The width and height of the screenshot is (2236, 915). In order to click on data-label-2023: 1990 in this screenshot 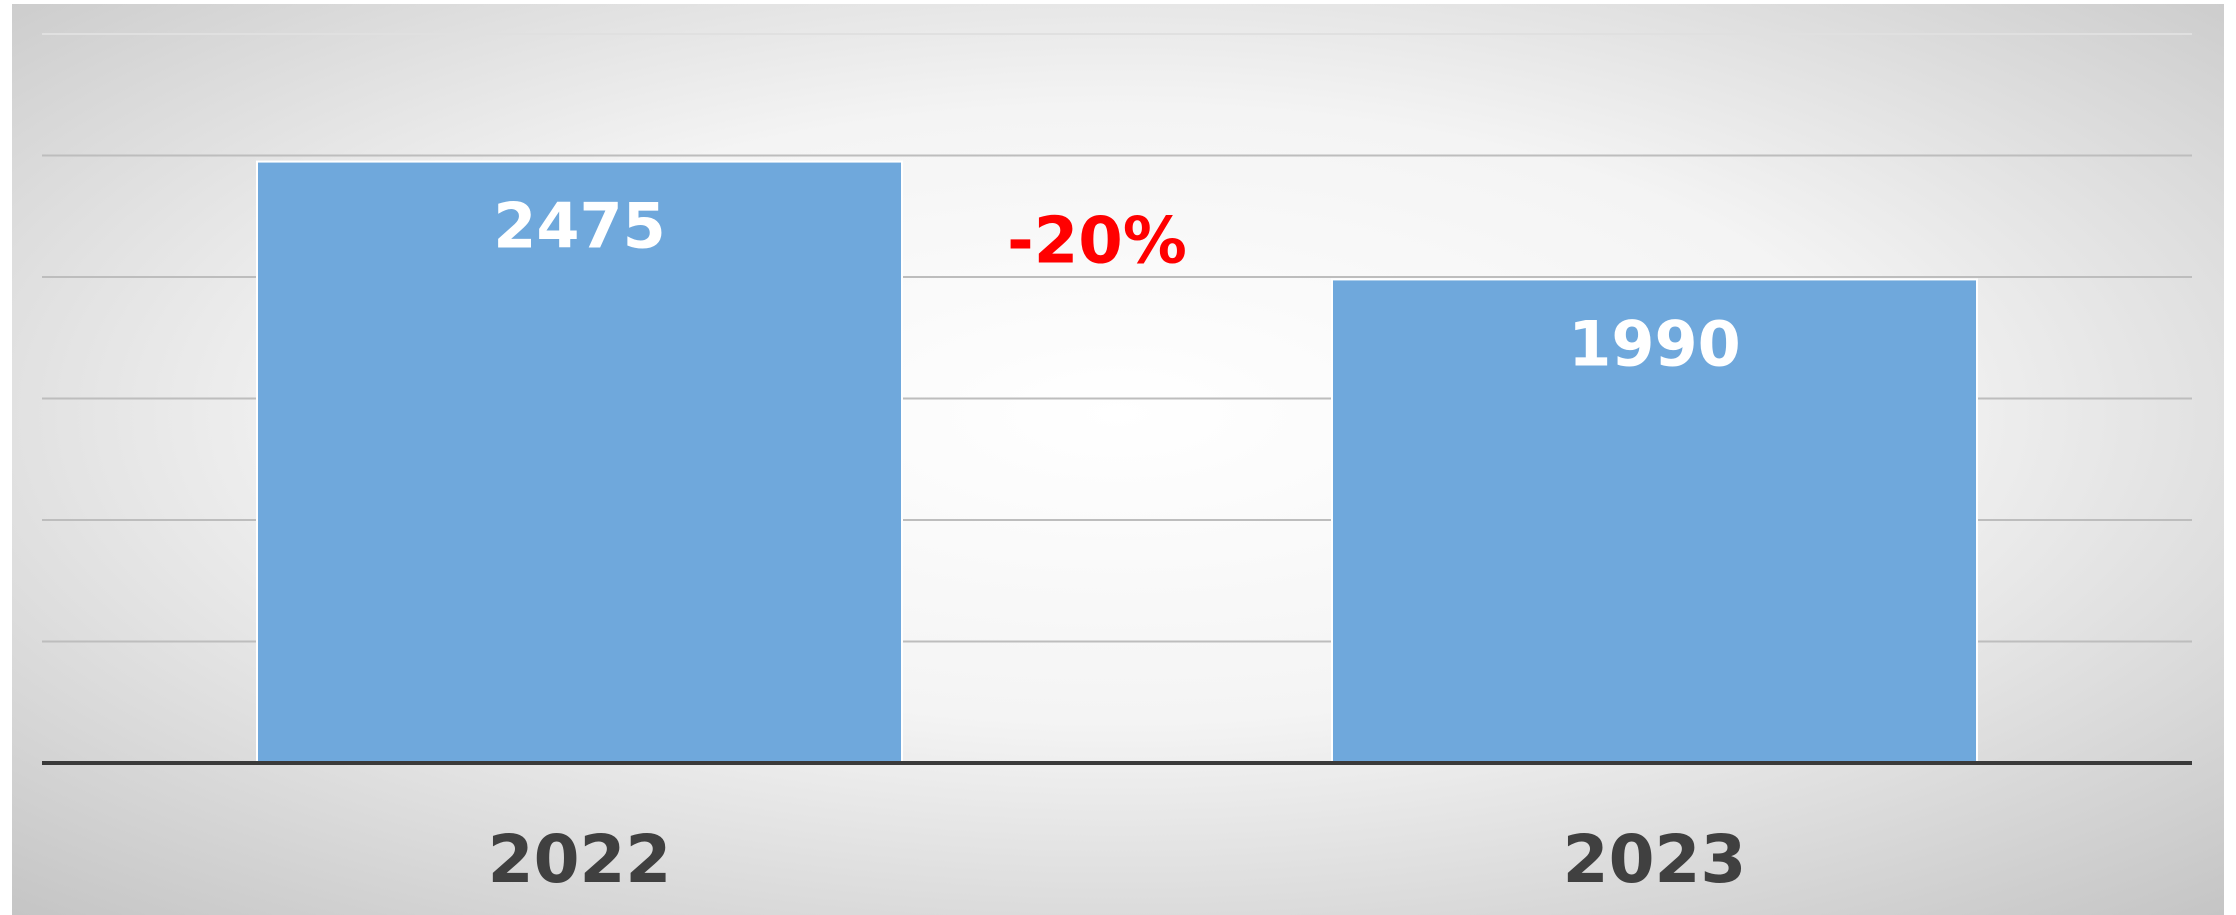, I will do `click(1654, 343)`.